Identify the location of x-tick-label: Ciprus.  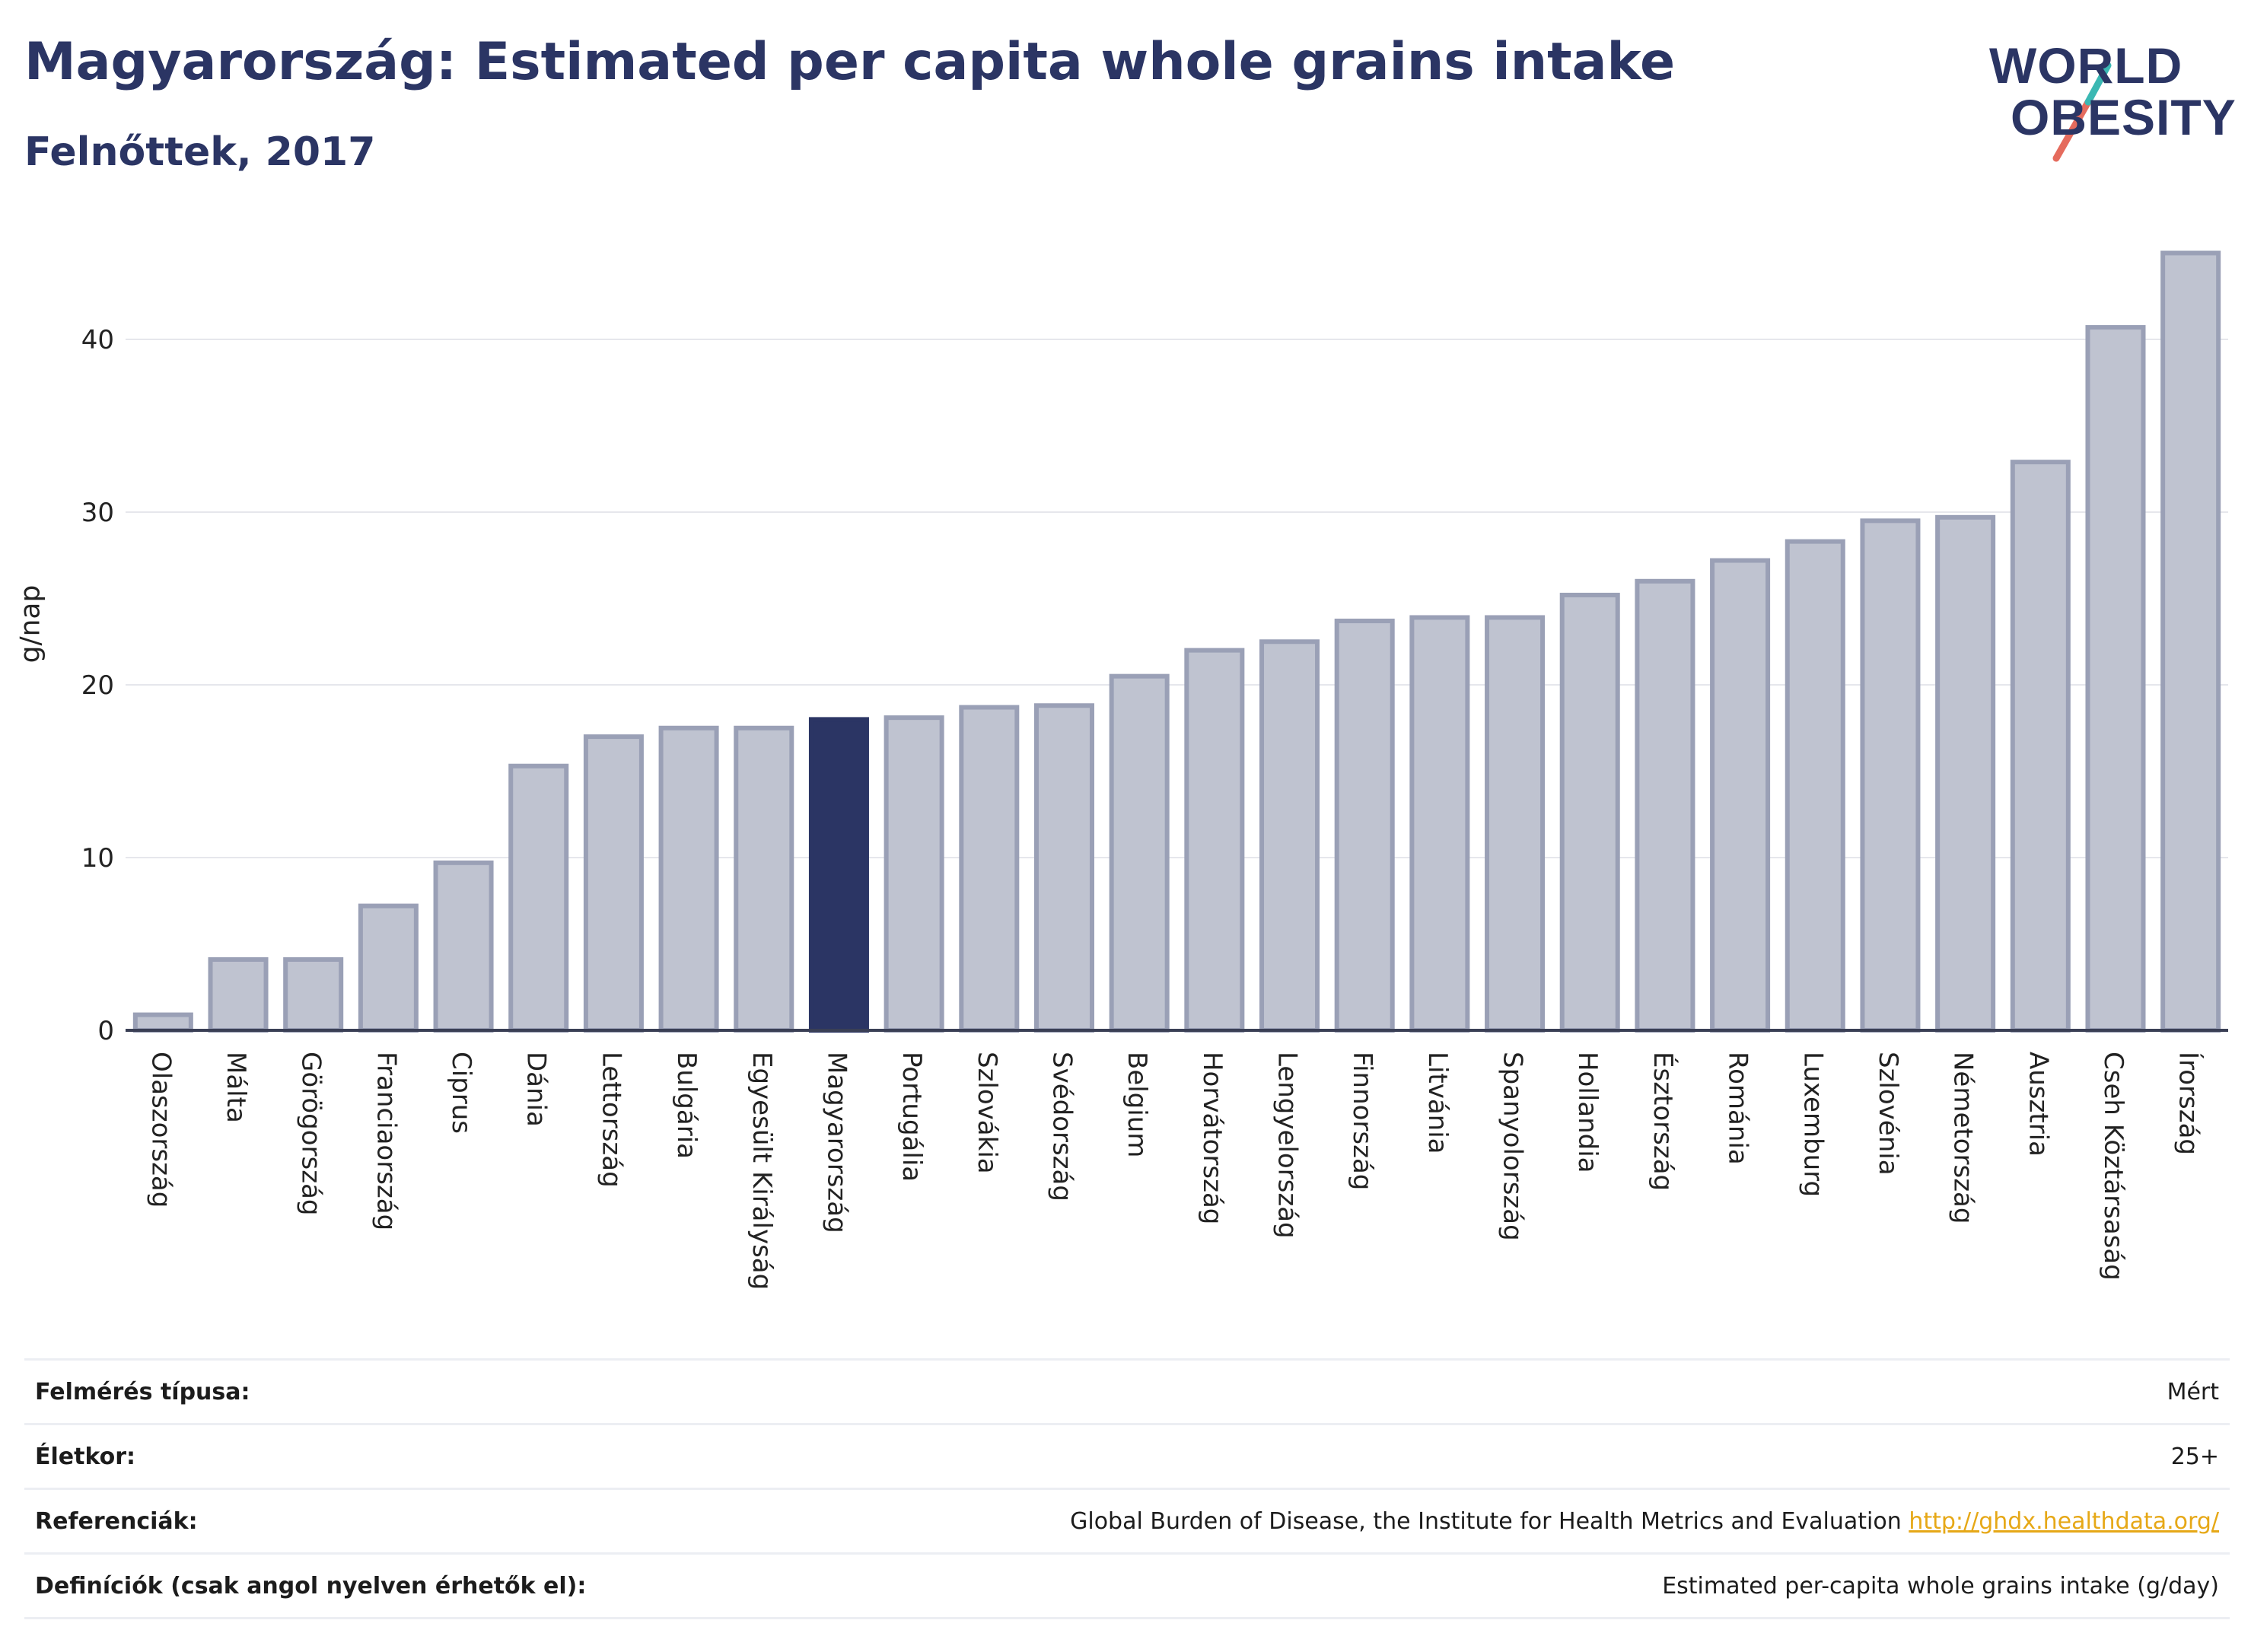
(461, 1093).